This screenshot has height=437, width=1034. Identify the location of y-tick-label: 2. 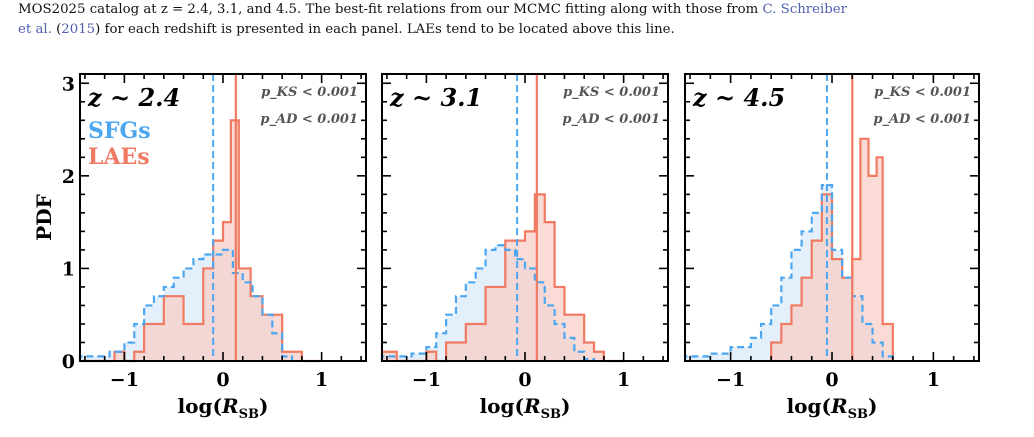
(68, 177).